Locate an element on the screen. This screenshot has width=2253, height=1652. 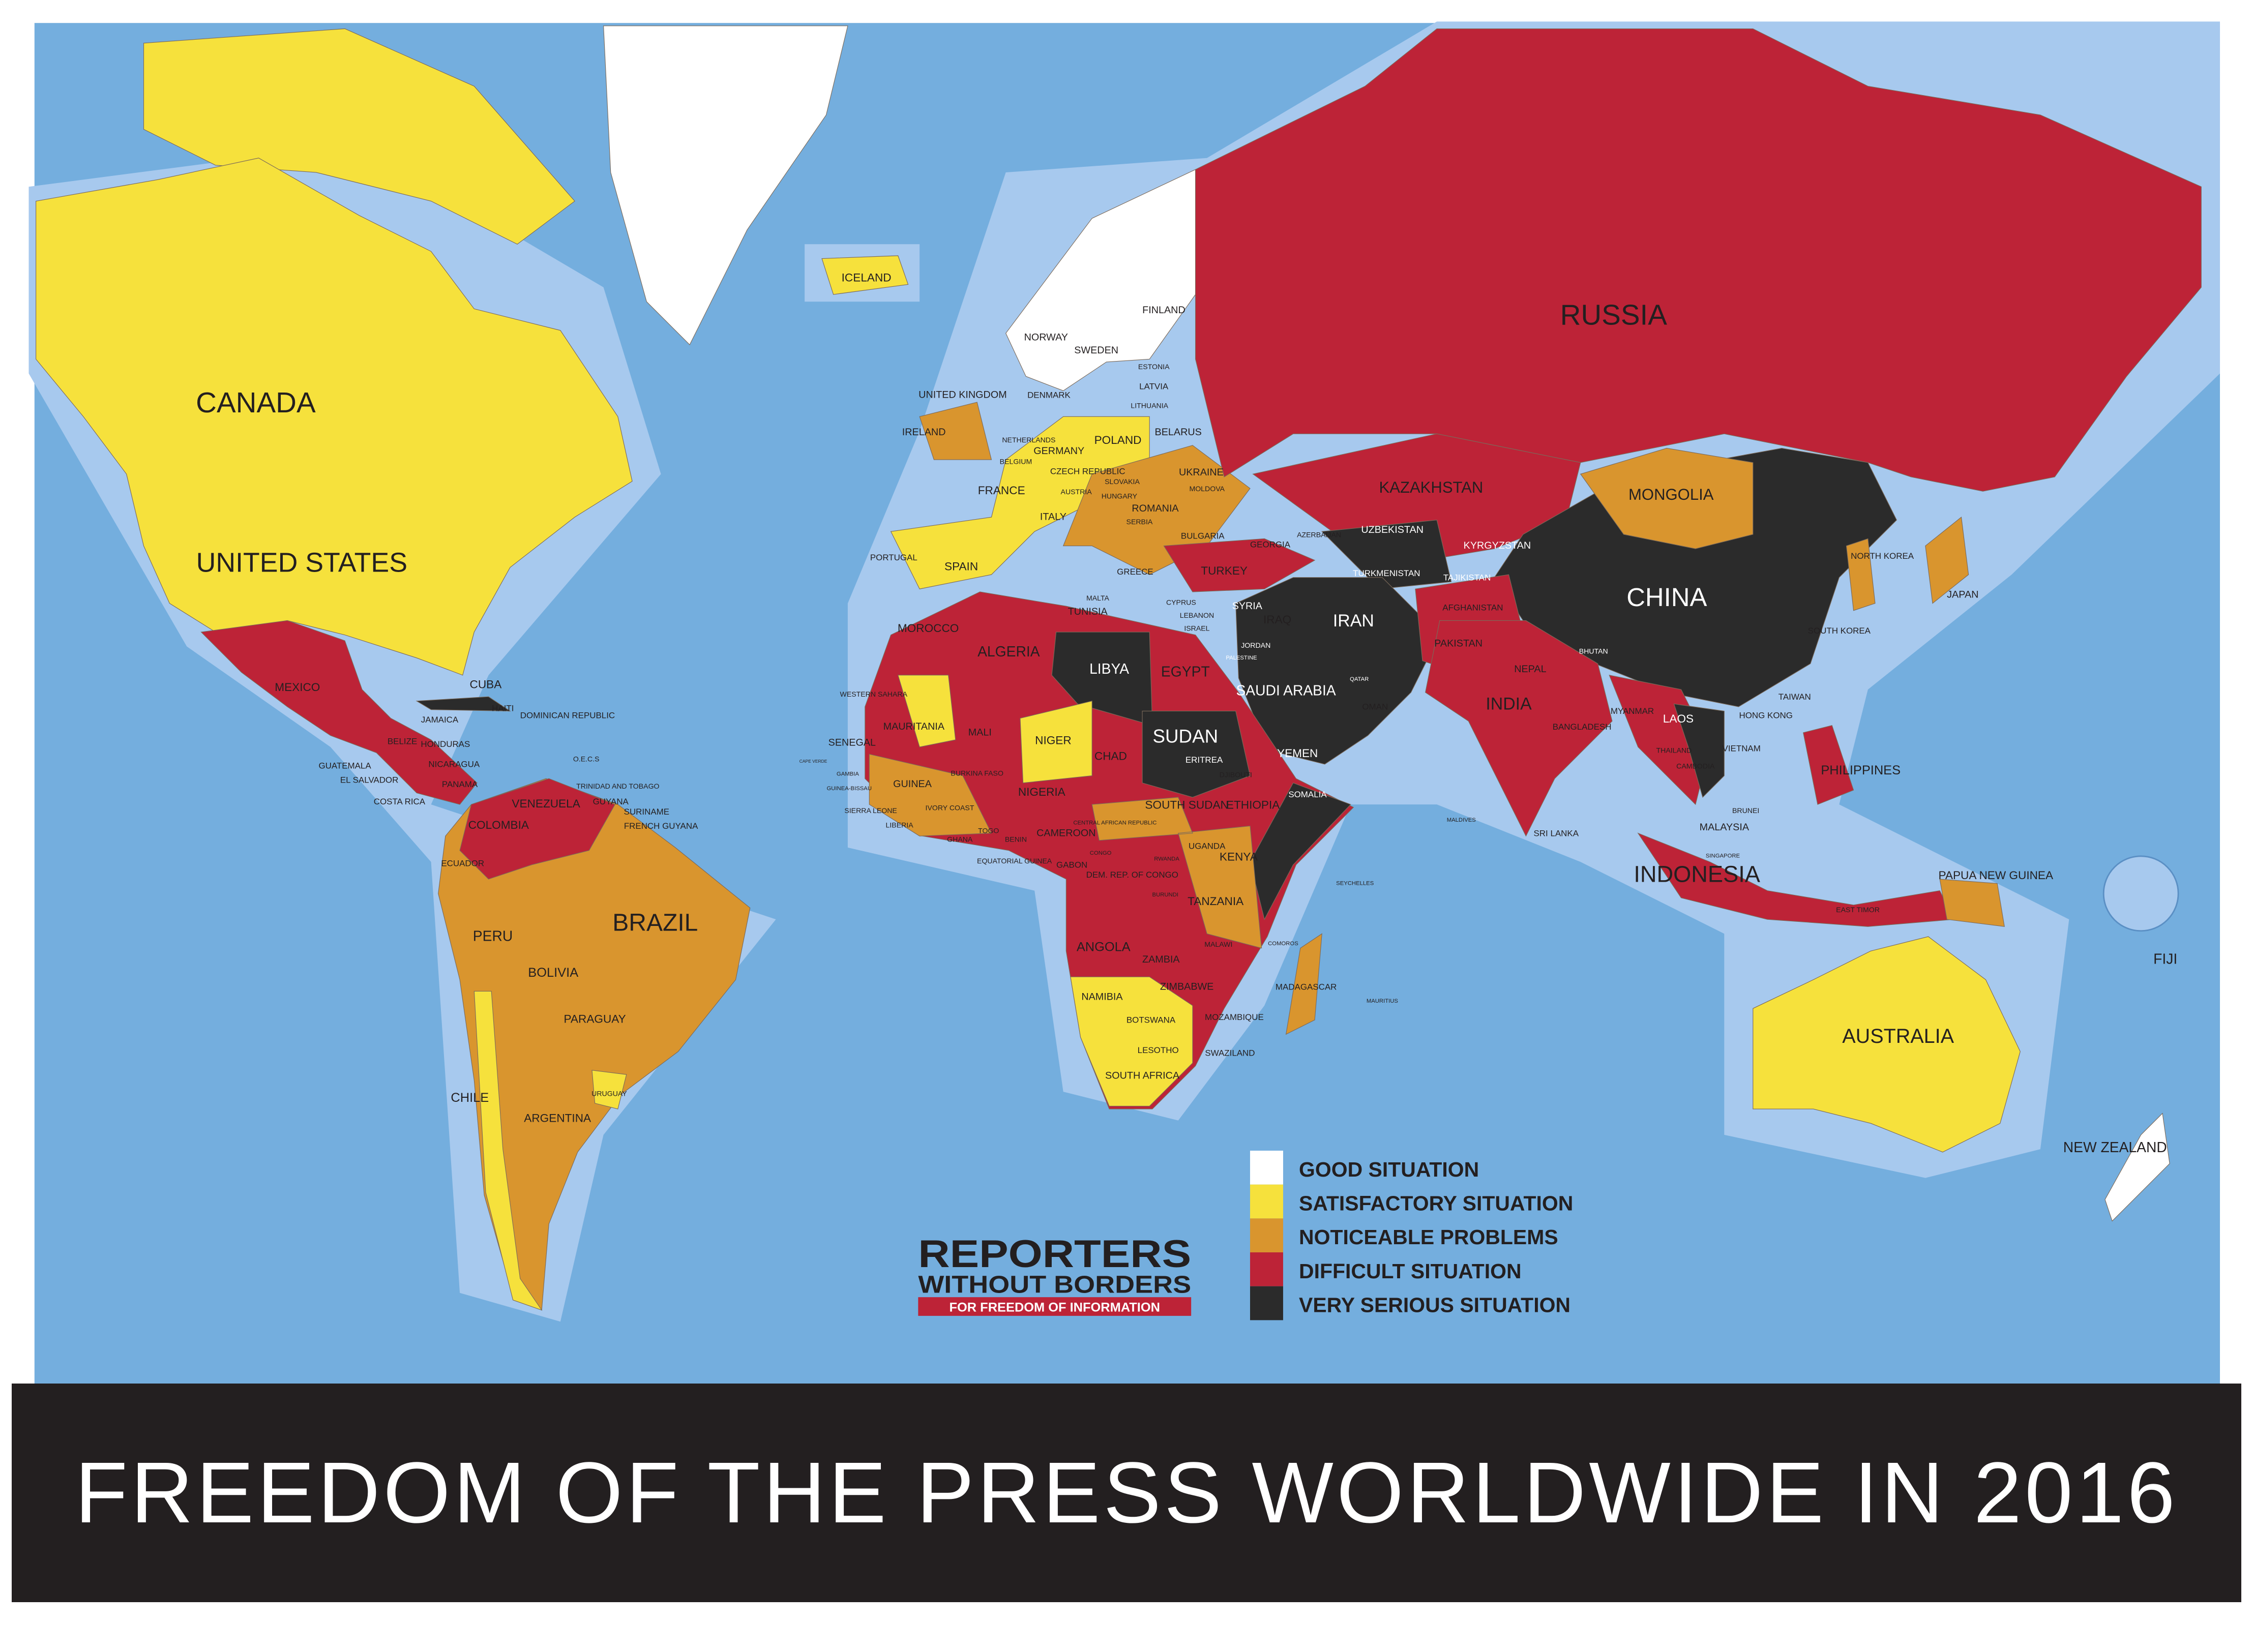
legend-label: GOOD SITUATION is located at coordinates (1389, 1169).